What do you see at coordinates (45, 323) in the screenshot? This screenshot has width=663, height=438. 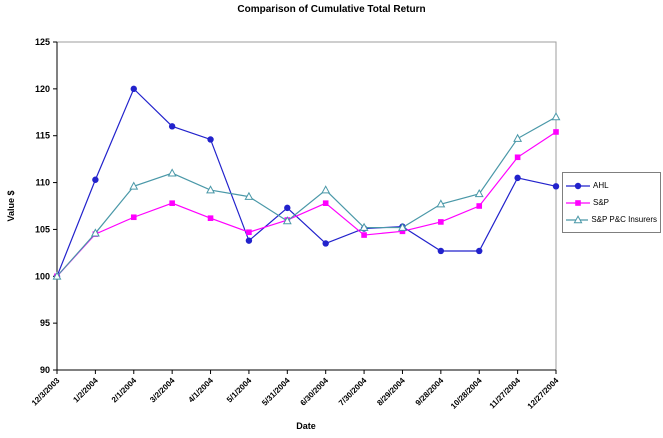 I see `y-tick-label: 95` at bounding box center [45, 323].